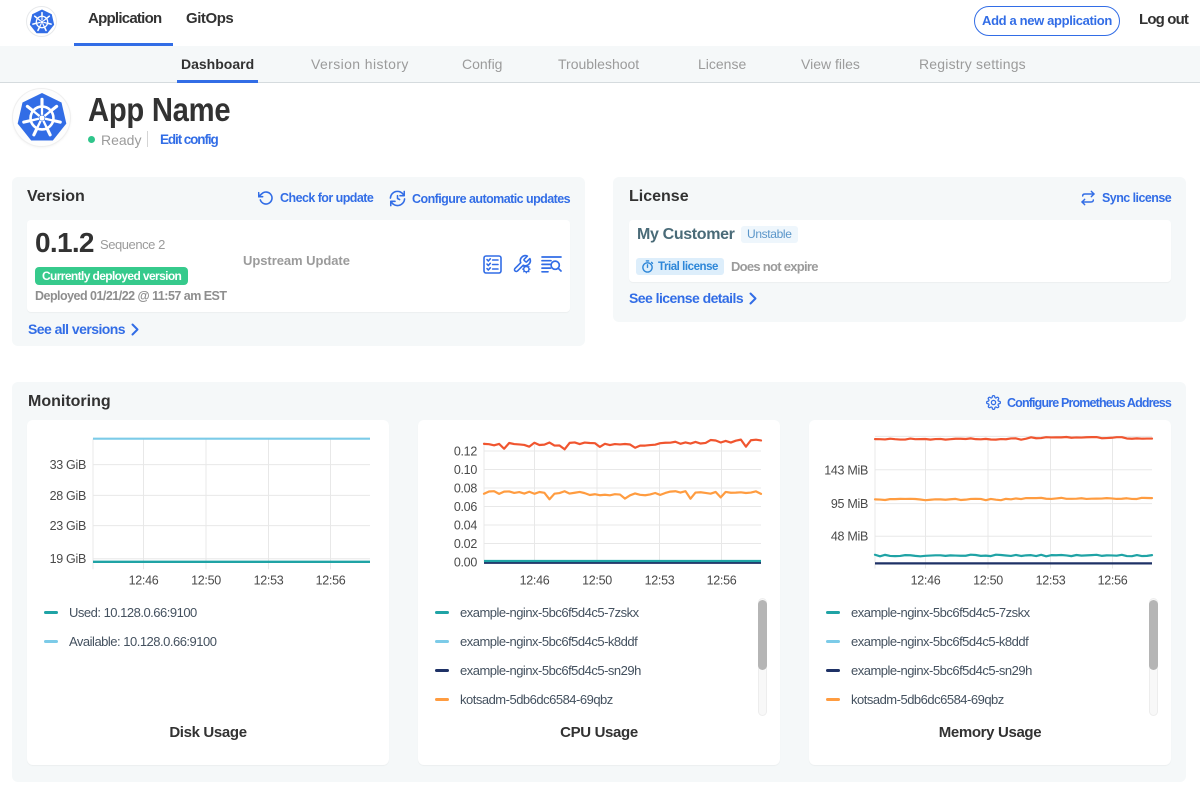  I want to click on svg-text: 0.12, so click(465, 452).